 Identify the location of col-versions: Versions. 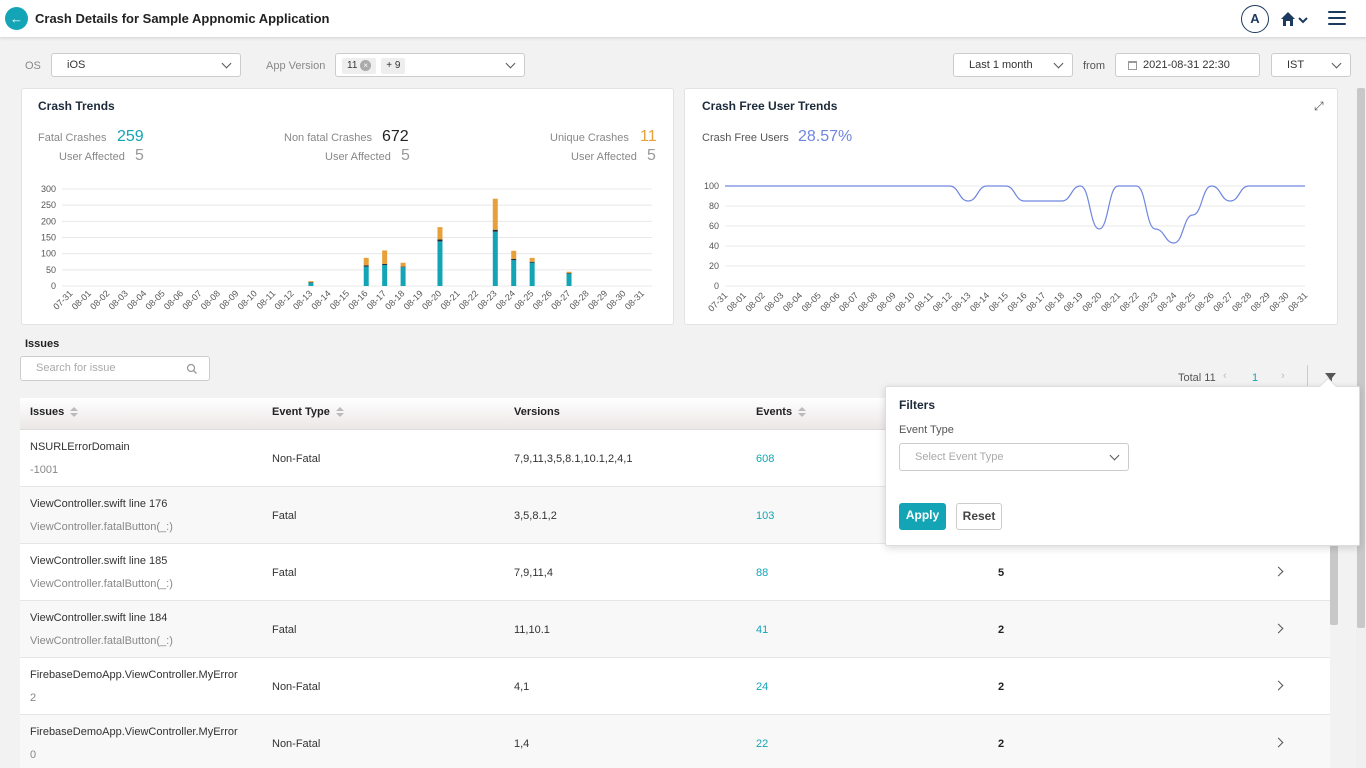
(537, 412).